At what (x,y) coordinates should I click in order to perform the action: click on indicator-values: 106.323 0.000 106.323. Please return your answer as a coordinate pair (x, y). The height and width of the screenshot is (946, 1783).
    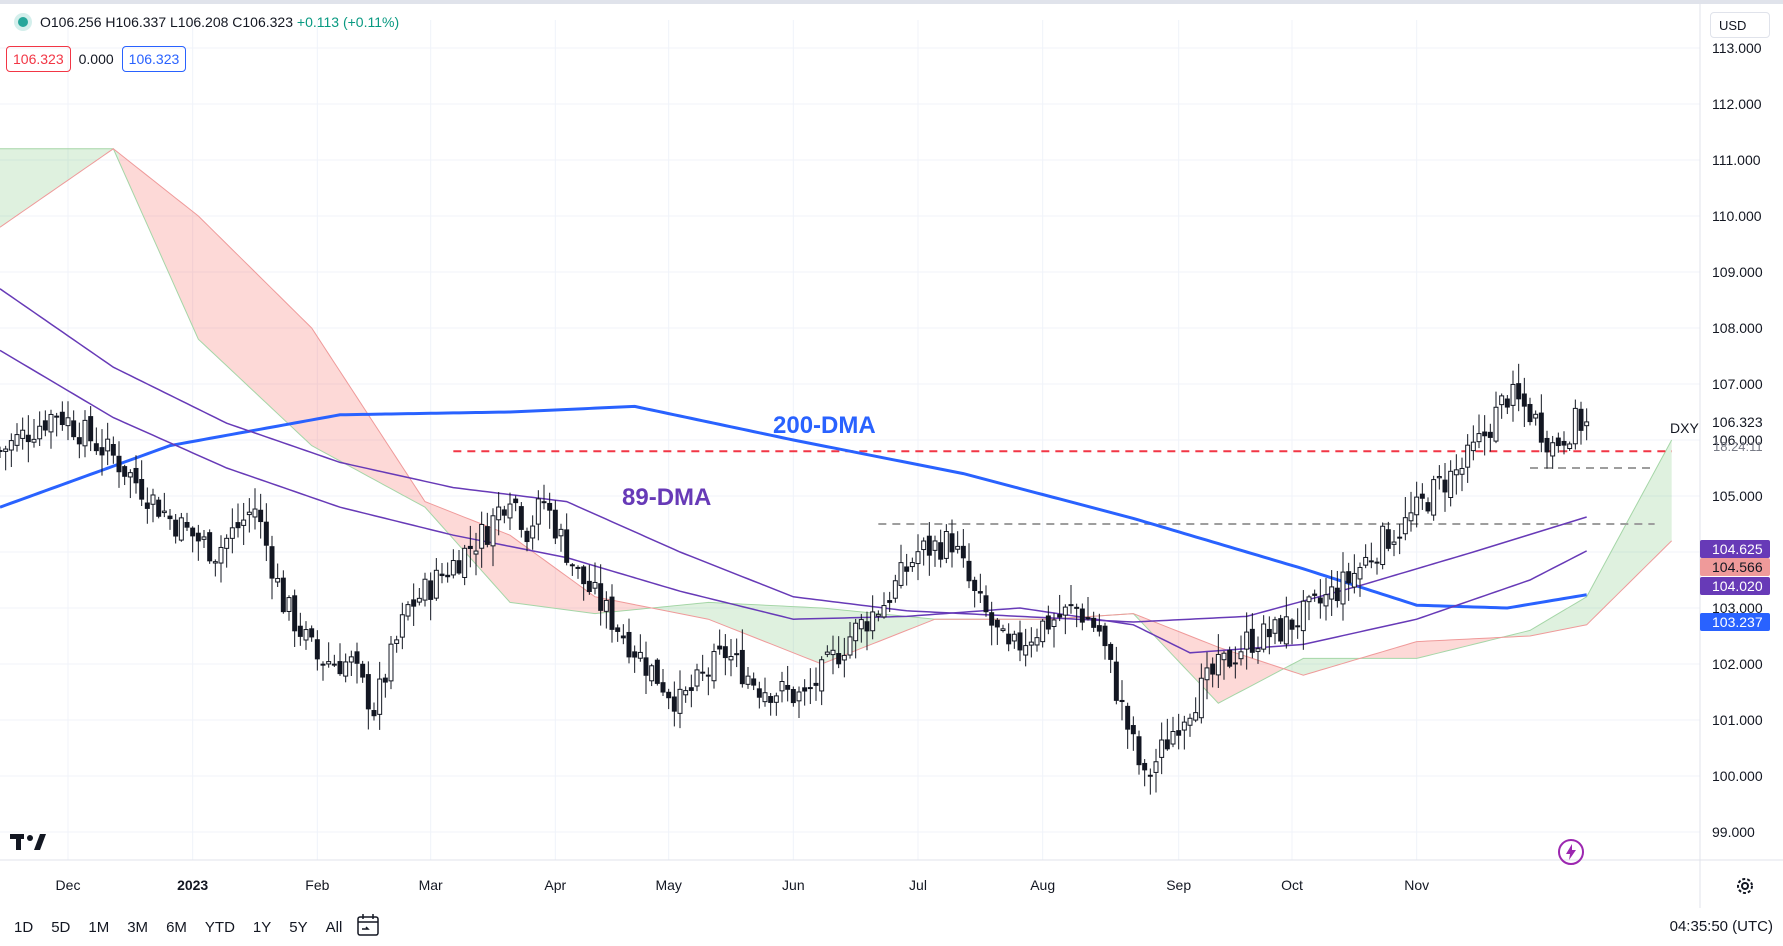
    Looking at the image, I should click on (96, 59).